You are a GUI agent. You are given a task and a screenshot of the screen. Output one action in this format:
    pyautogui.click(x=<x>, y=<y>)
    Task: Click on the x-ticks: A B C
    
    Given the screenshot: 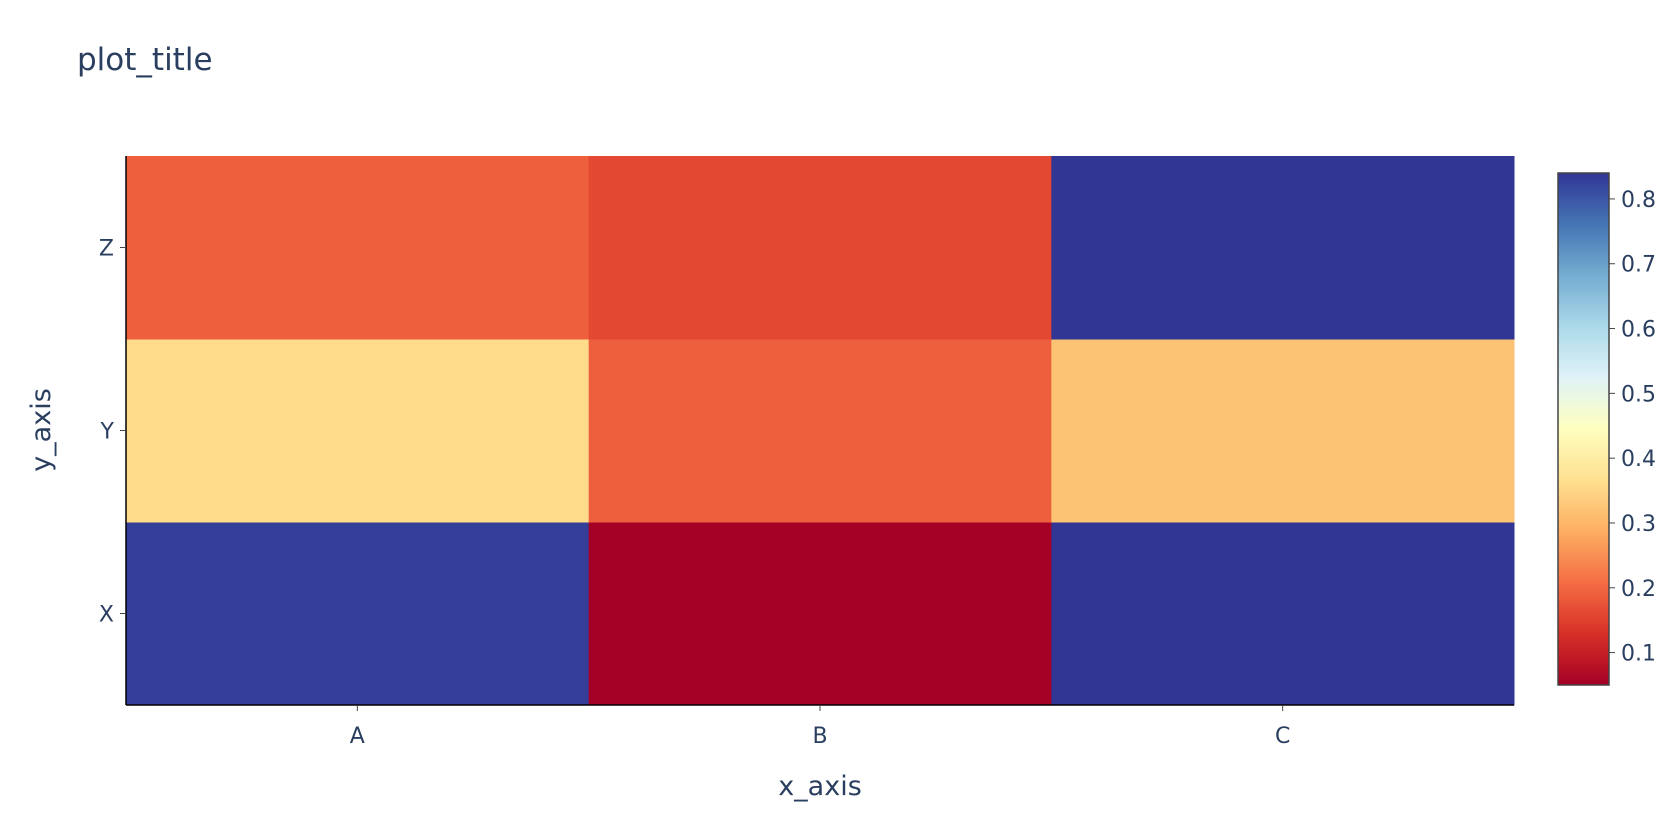 What is the action you would take?
    pyautogui.click(x=820, y=727)
    